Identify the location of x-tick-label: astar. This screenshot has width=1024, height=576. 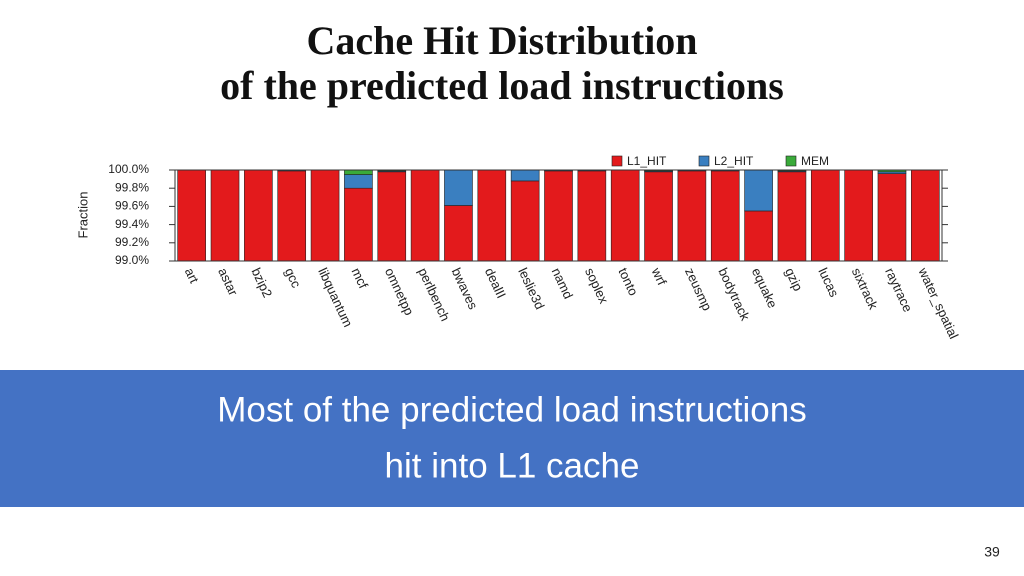
(228, 281).